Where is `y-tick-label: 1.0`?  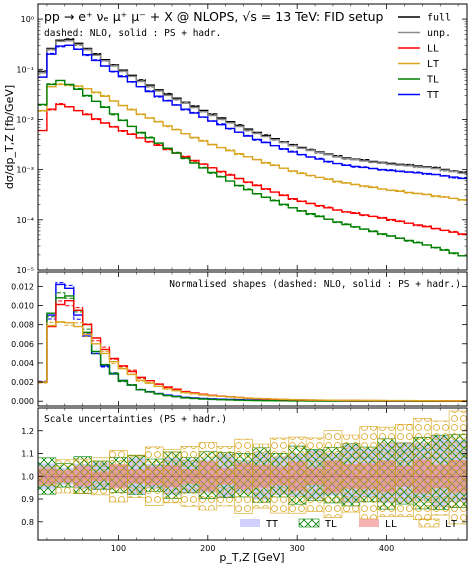 y-tick-label: 1.0 is located at coordinates (27, 476).